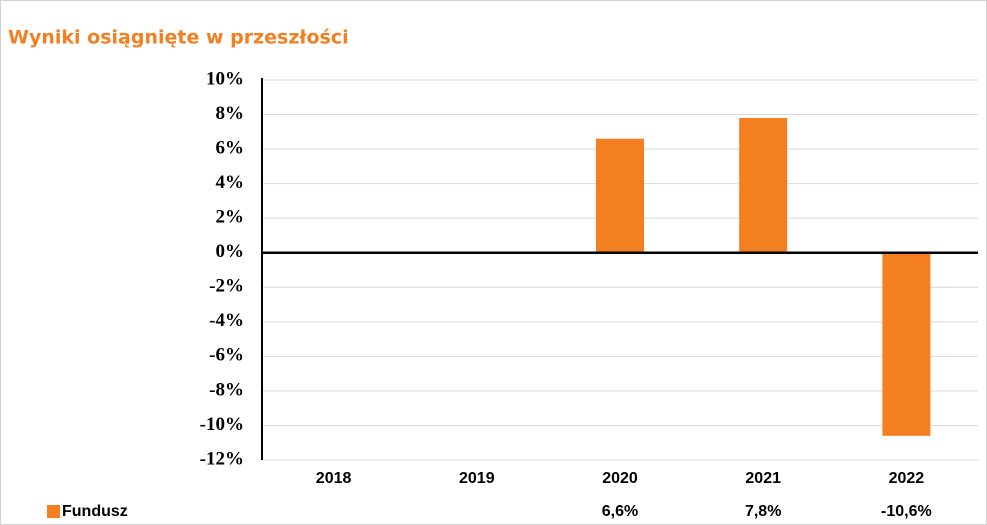 This screenshot has width=987, height=525. Describe the element at coordinates (225, 78) in the screenshot. I see `y-tick-label: 10%` at that location.